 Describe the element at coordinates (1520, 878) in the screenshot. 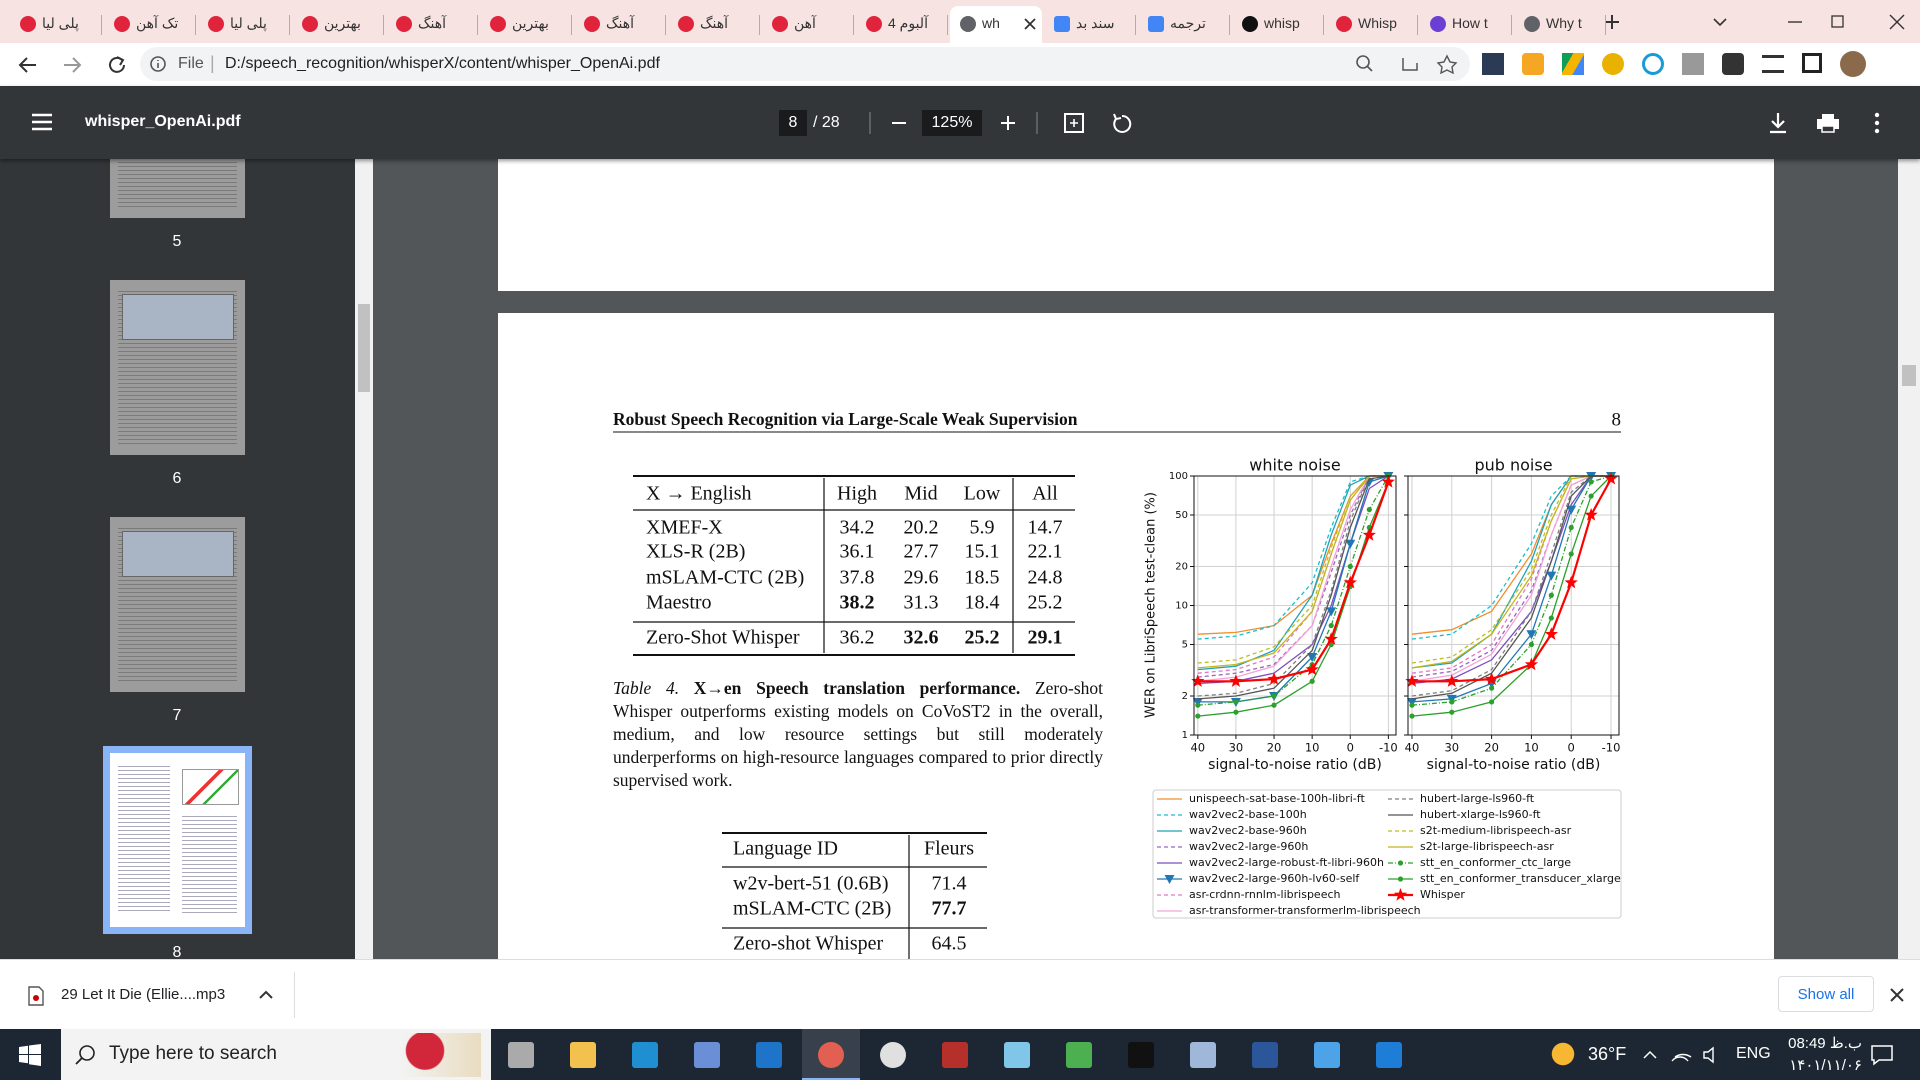

I see `legend-label: stt_en_conformer_transducer_xlarge` at that location.